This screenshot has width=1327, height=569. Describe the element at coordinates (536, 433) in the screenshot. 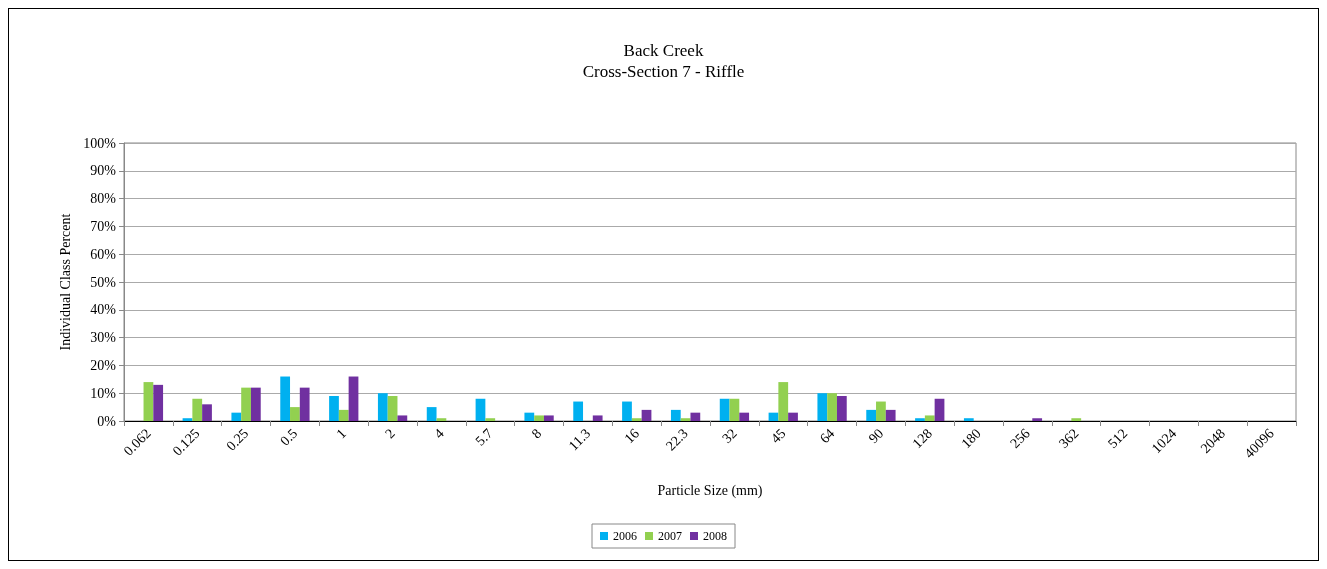

I see `x-tick-label: 8` at that location.